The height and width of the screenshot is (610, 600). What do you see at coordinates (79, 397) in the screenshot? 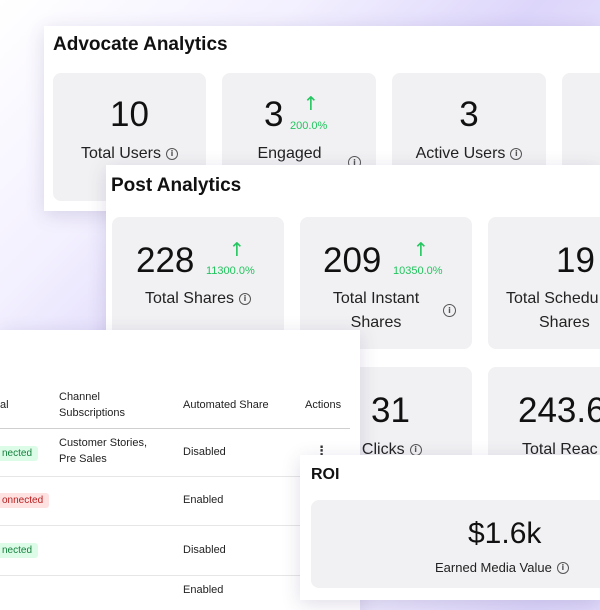
I see `column-header-channel-1: Channel` at bounding box center [79, 397].